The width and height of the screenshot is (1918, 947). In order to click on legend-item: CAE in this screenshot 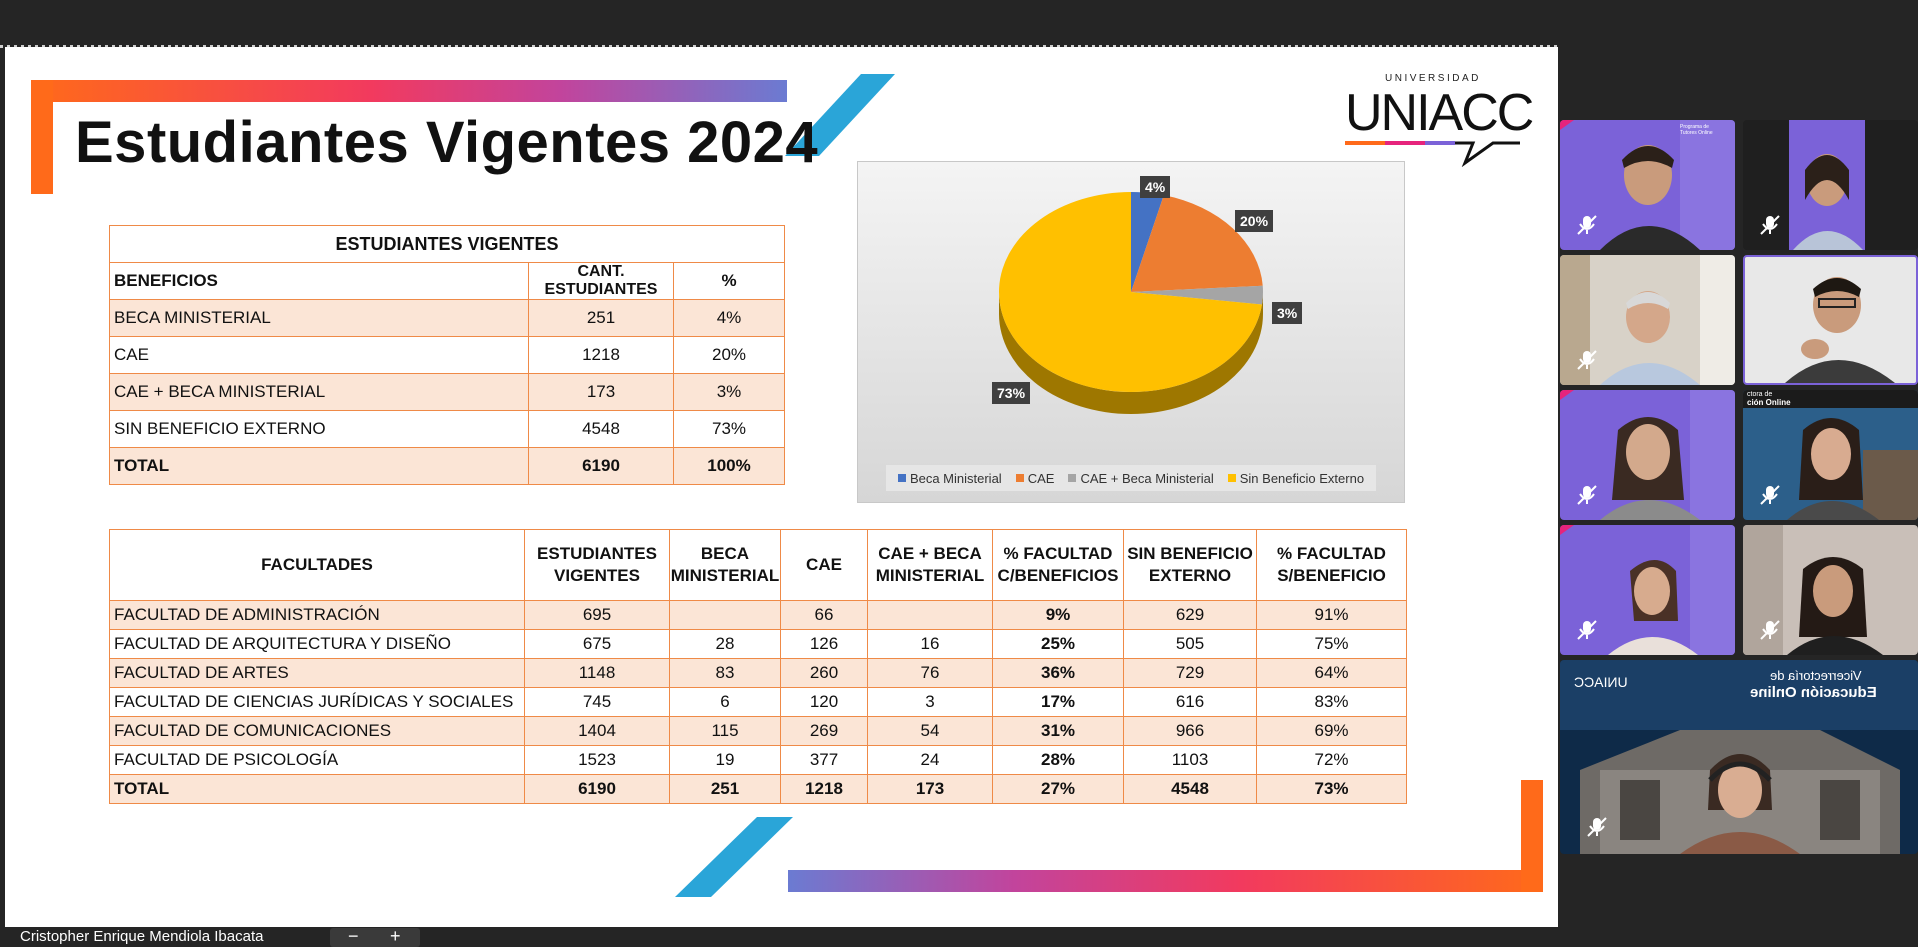, I will do `click(1035, 478)`.